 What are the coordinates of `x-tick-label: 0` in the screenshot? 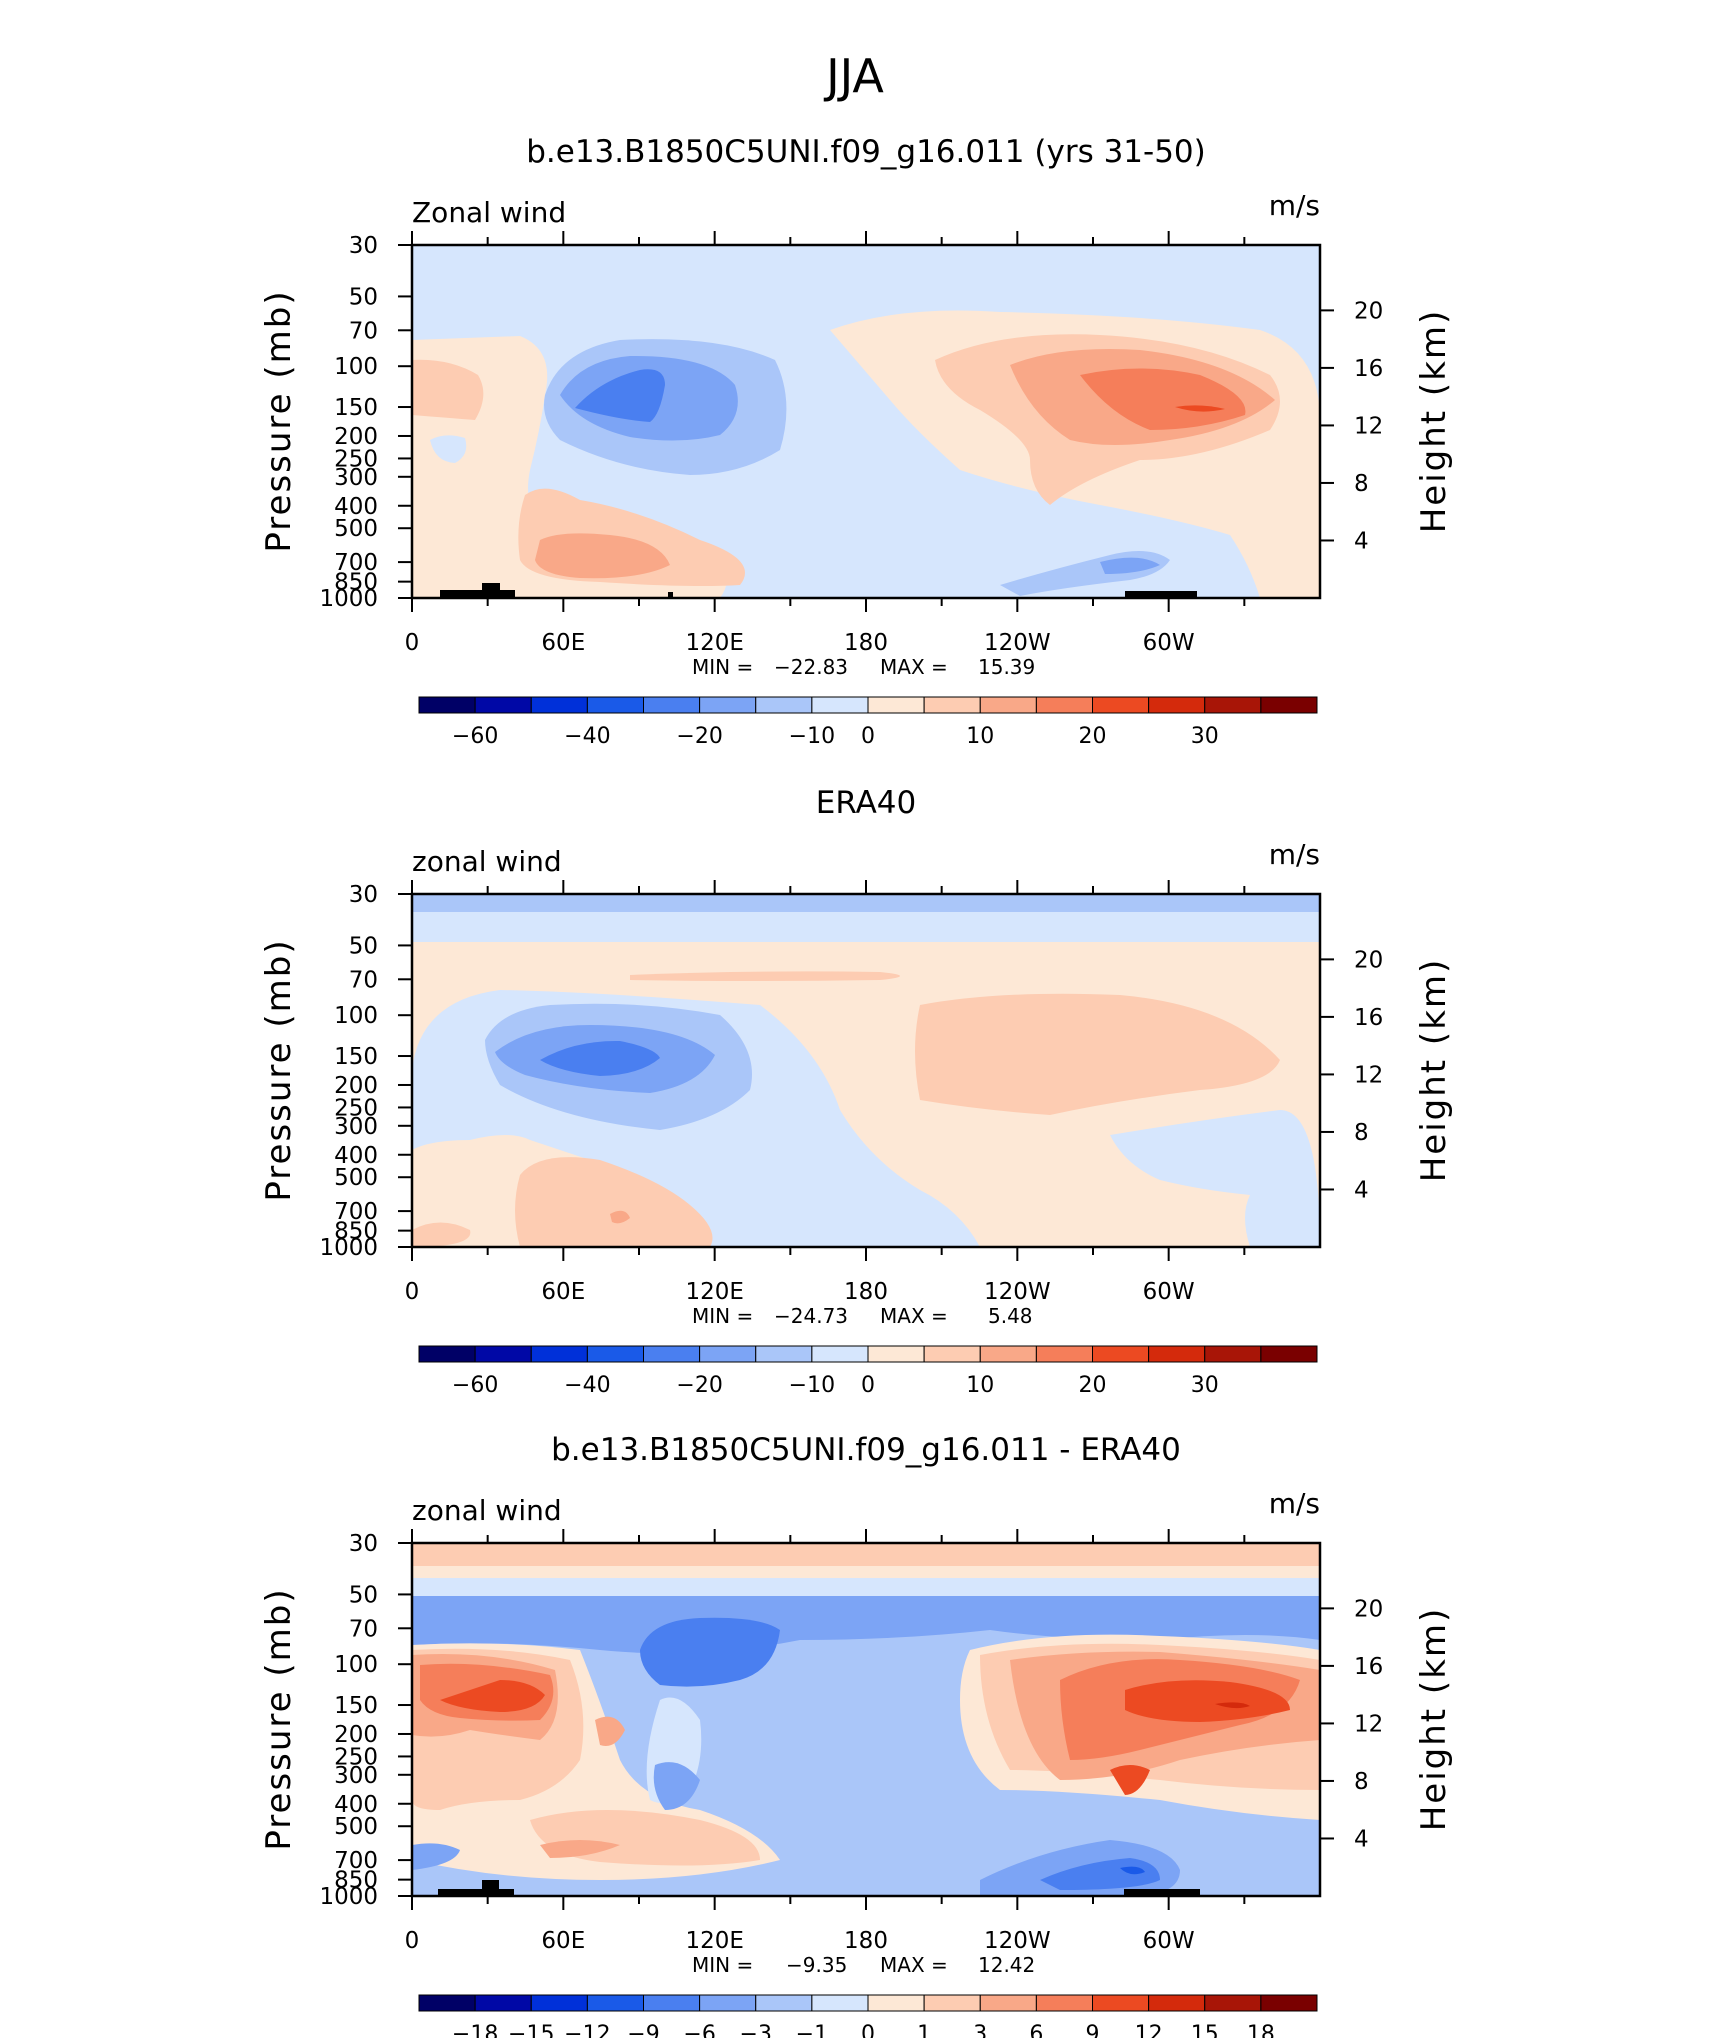 It's located at (412, 643).